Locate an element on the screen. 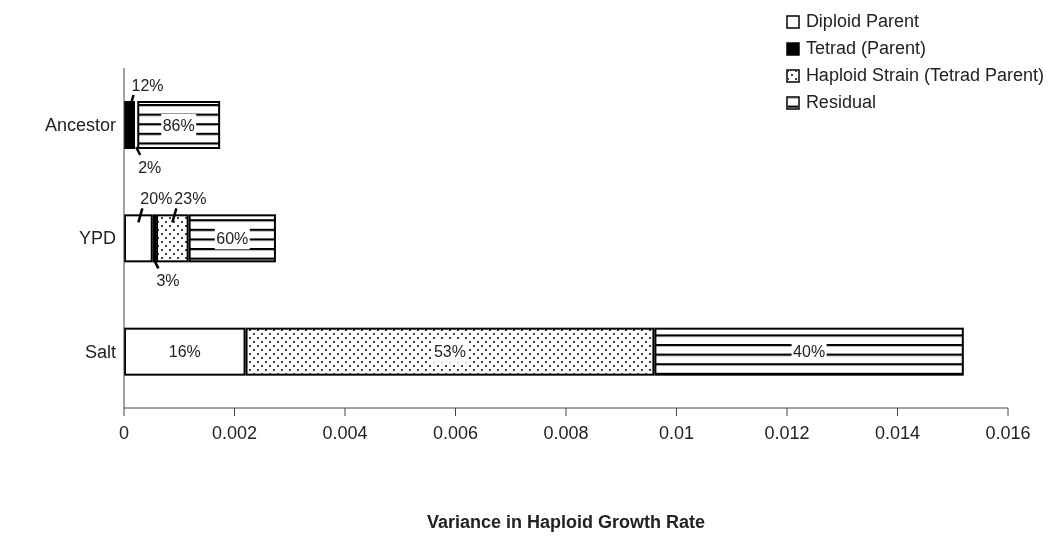 The height and width of the screenshot is (558, 1063). x-tick-label: 0.002 is located at coordinates (234, 432).